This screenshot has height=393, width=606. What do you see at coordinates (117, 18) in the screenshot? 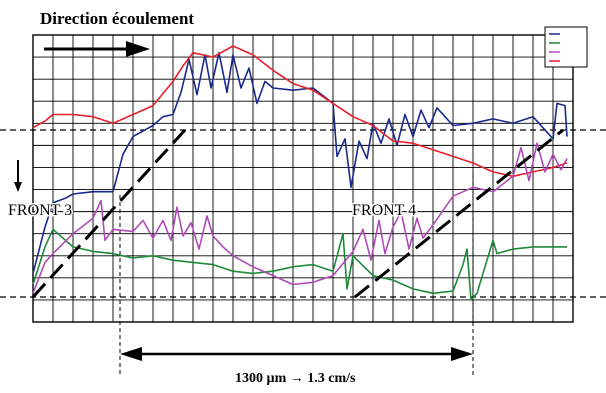
I see `chart-title: Direction écoulement` at bounding box center [117, 18].